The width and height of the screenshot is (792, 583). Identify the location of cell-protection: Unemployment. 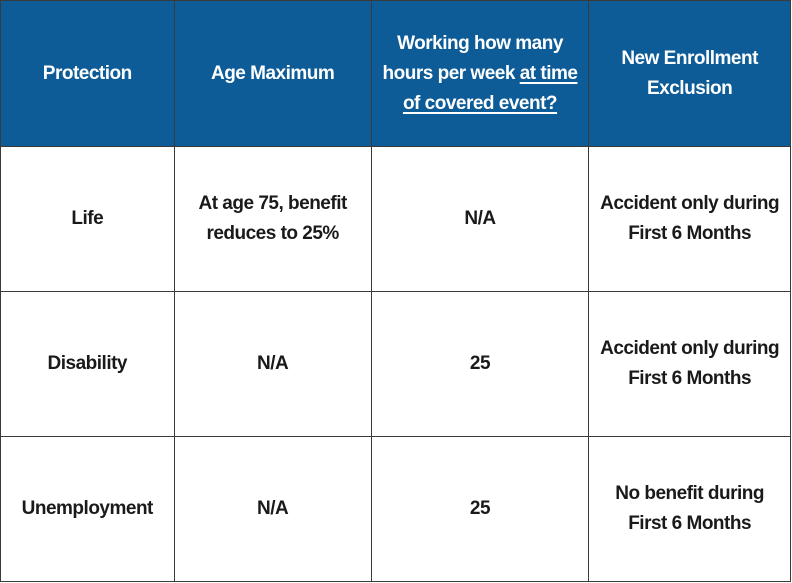
(87, 509).